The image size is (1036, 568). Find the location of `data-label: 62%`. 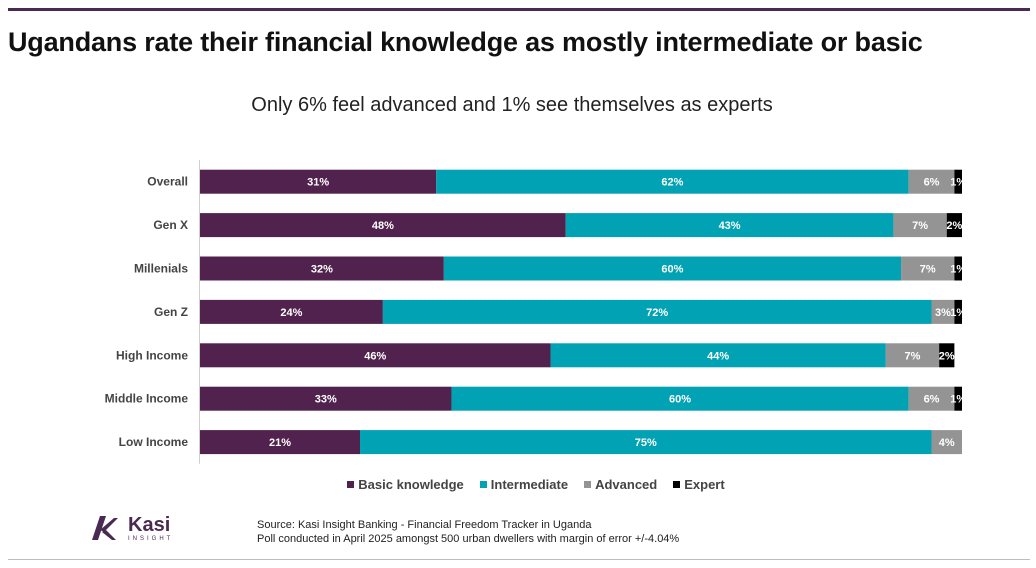

data-label: 62% is located at coordinates (672, 183).